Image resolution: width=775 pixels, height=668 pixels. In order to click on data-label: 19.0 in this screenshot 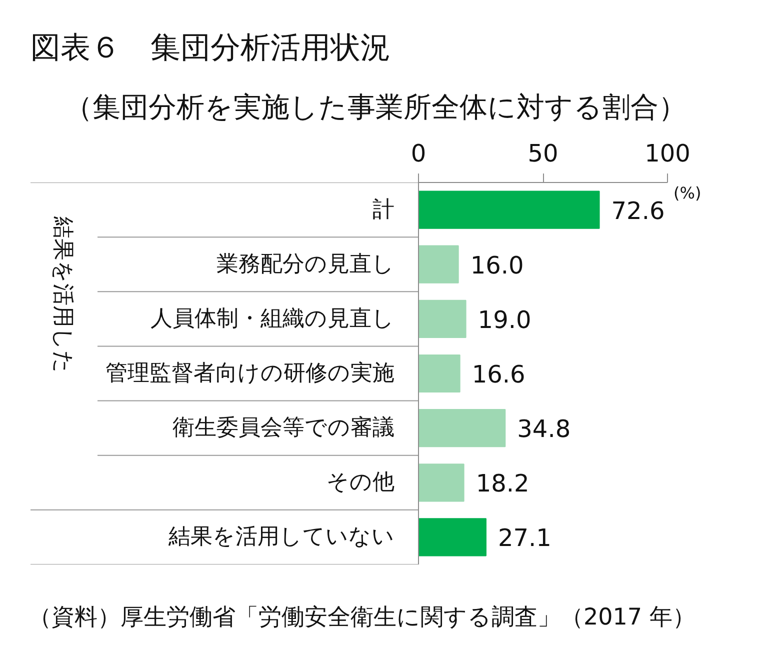, I will do `click(505, 320)`.